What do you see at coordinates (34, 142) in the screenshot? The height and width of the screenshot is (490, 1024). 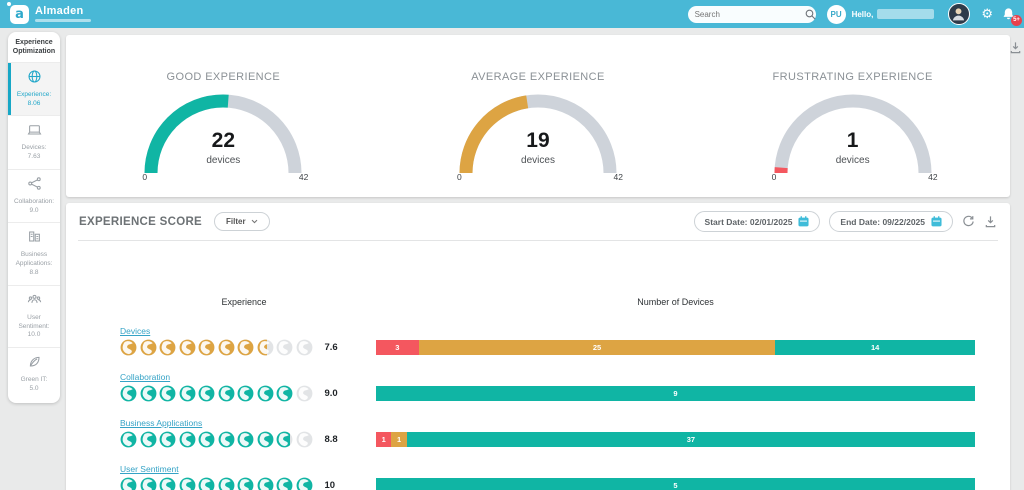 I see `sidebar-item-devices: Devices: 7.63` at bounding box center [34, 142].